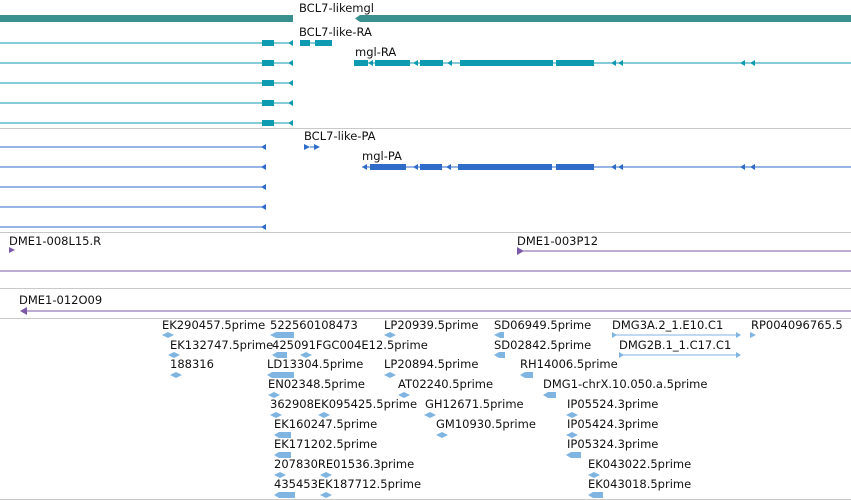 This screenshot has height=500, width=851. I want to click on est-label: EK043018.5prime, so click(640, 484).